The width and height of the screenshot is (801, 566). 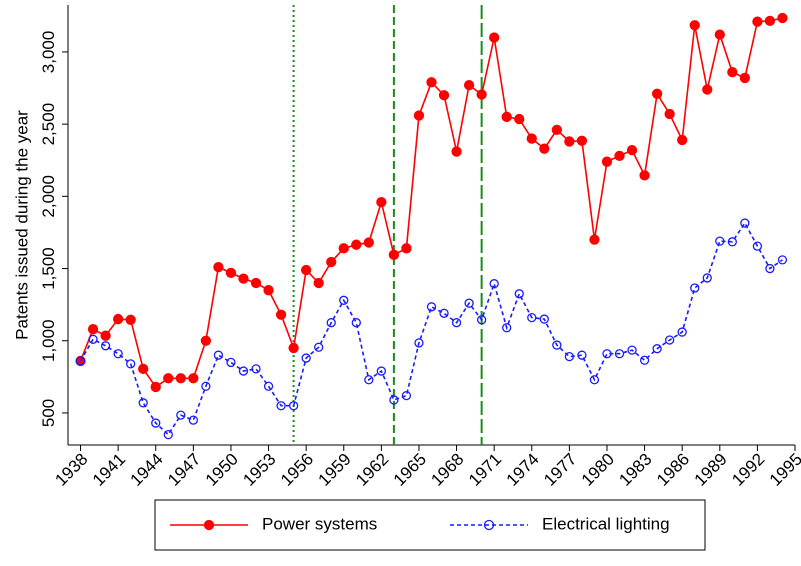 What do you see at coordinates (222, 470) in the screenshot?
I see `x-tick-label: 1950` at bounding box center [222, 470].